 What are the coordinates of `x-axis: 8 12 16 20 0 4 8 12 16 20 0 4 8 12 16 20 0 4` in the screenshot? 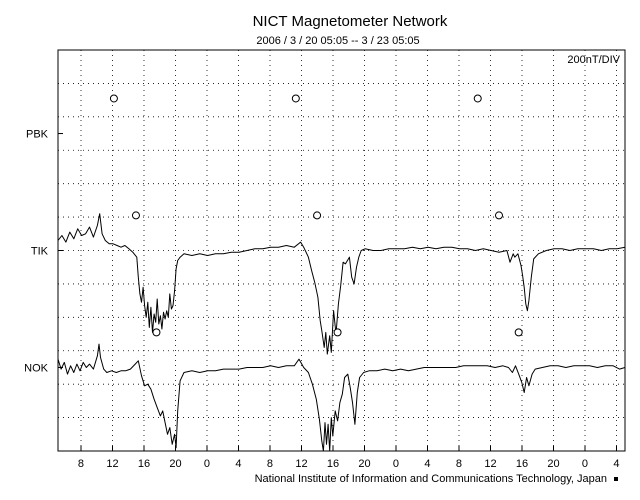 It's located at (349, 458).